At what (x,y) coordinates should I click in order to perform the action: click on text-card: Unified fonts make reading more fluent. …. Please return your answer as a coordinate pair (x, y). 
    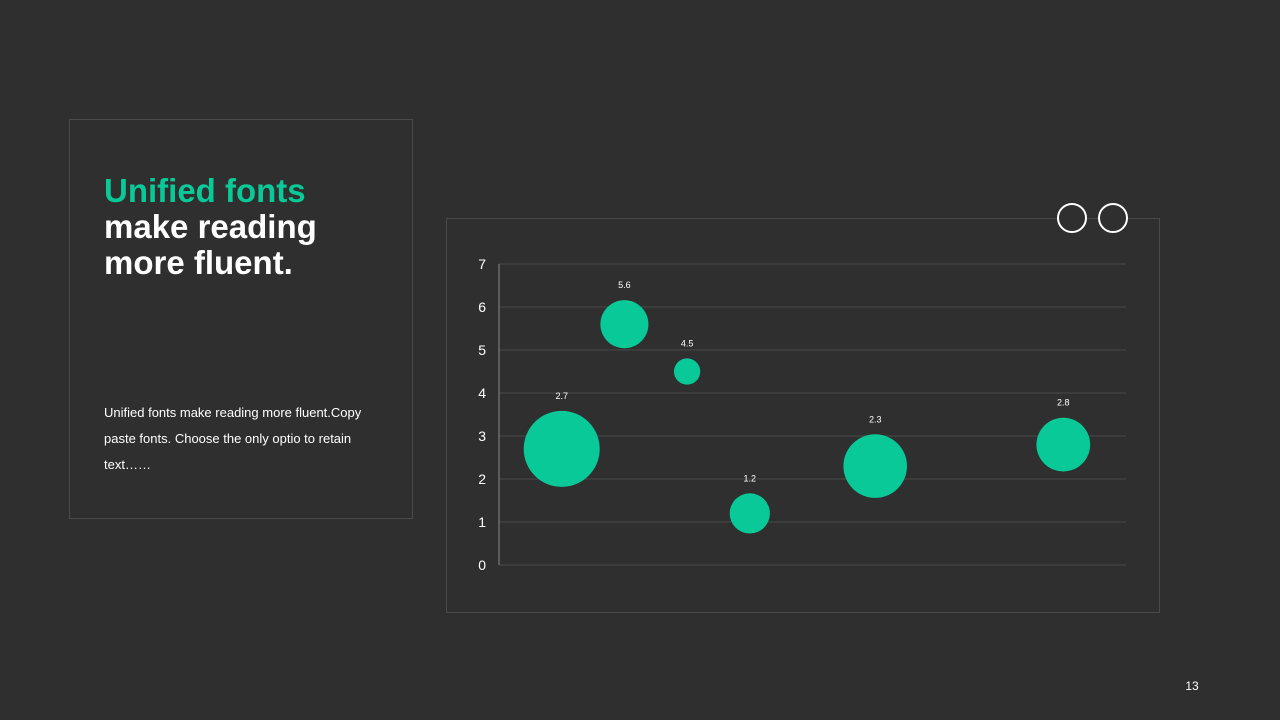
    Looking at the image, I should click on (241, 319).